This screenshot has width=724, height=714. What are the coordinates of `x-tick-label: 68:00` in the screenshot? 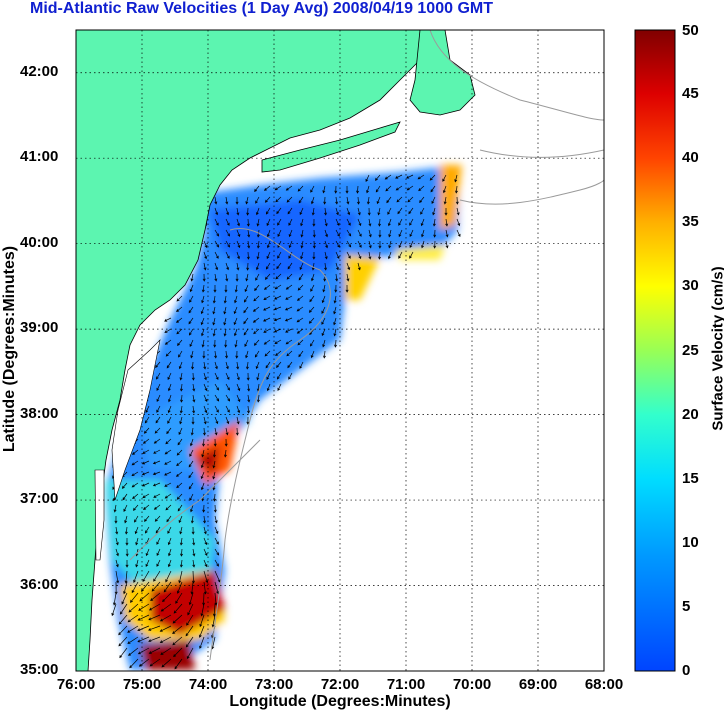 It's located at (604, 684).